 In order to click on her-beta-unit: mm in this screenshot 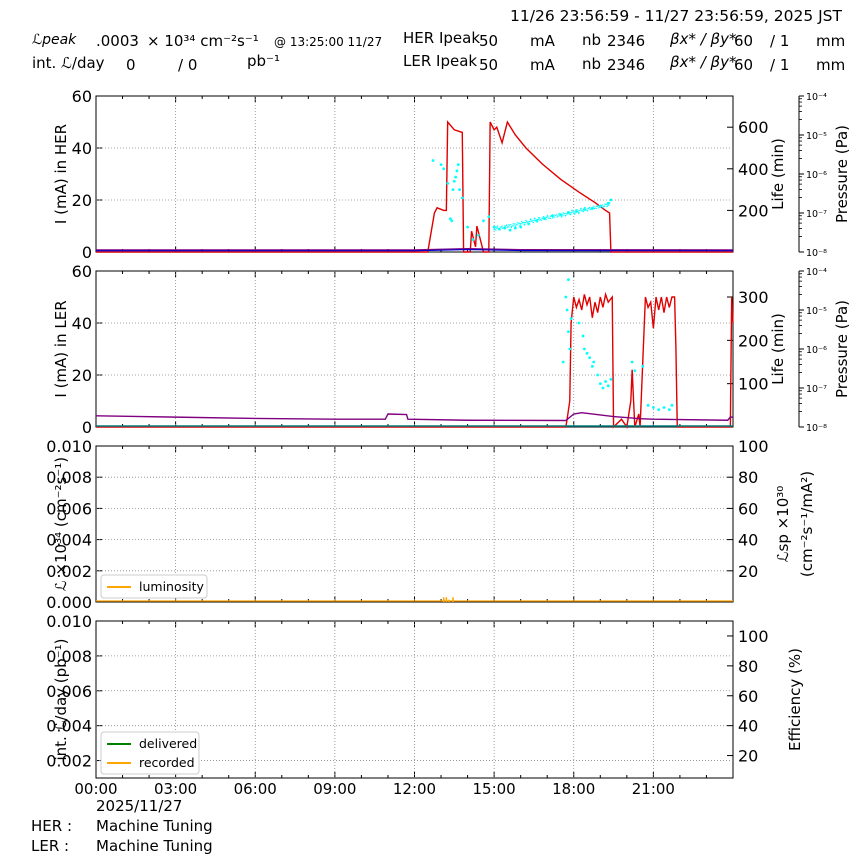, I will do `click(830, 41)`.